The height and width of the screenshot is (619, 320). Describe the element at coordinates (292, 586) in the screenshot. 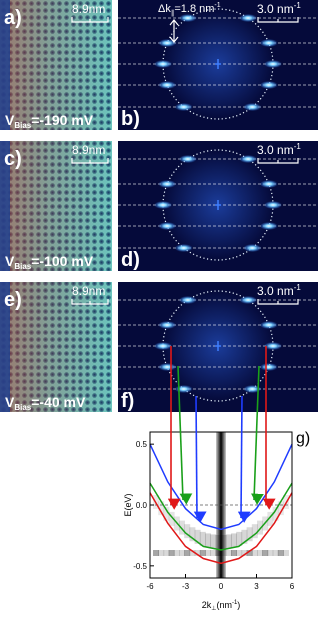

I see `x-tick-label: 6` at that location.